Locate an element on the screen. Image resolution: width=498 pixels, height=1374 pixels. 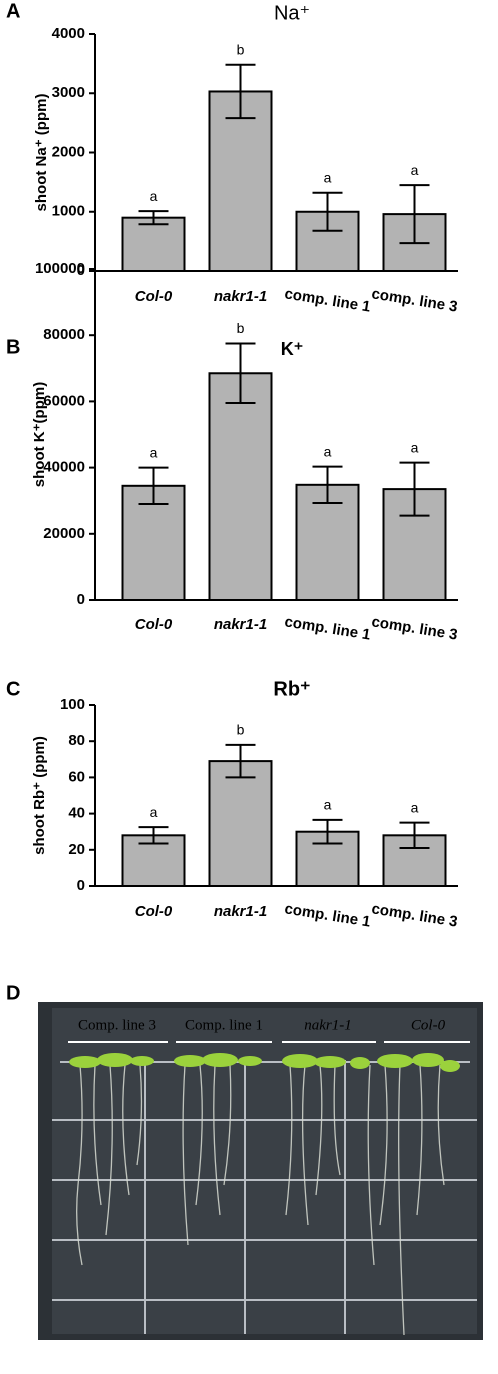
panel-label: D is located at coordinates (13, 993).